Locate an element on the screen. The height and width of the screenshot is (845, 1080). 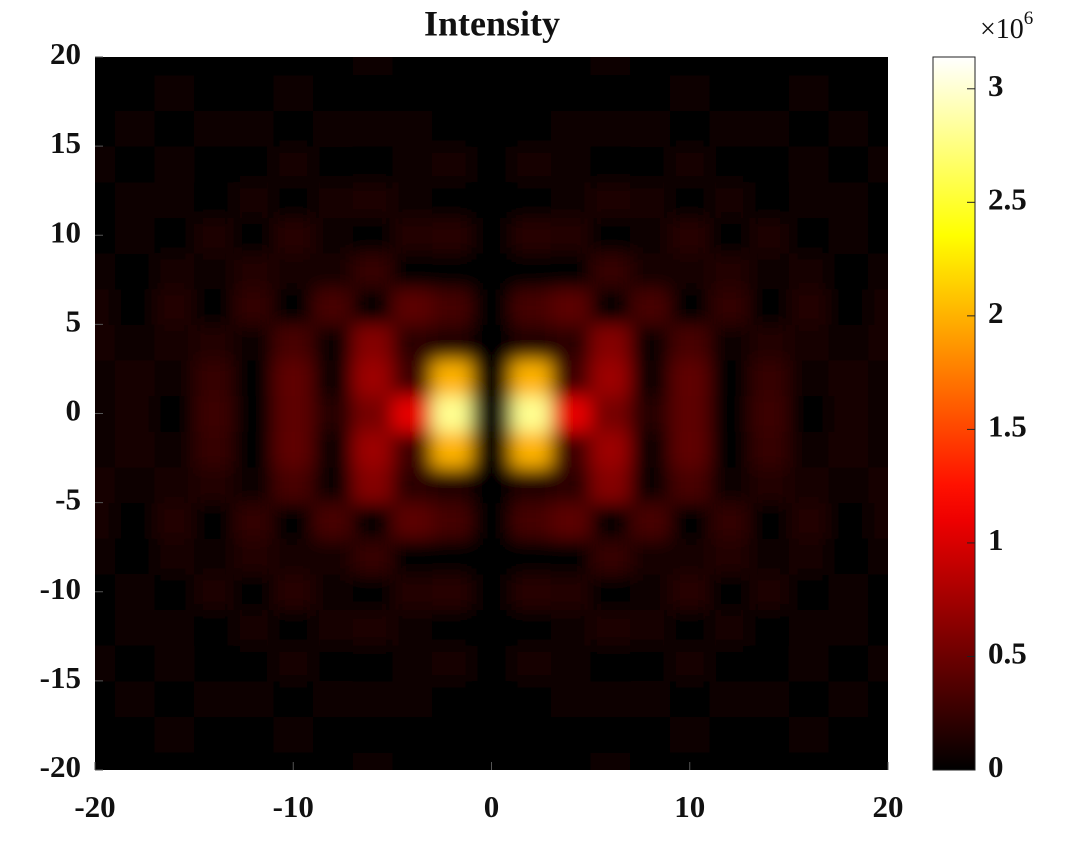
colorbar-tick-label: 2.5 is located at coordinates (1007, 198).